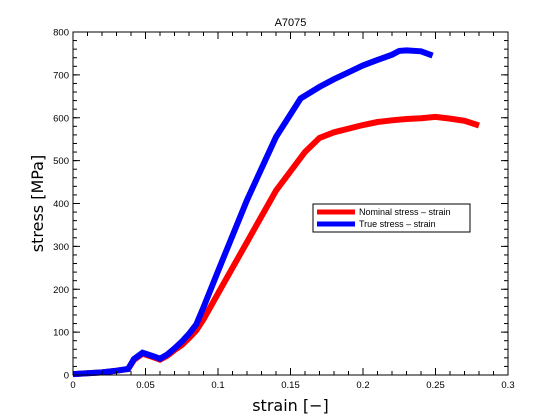 This screenshot has height=420, width=560. I want to click on y-tick-label: 500, so click(61, 161).